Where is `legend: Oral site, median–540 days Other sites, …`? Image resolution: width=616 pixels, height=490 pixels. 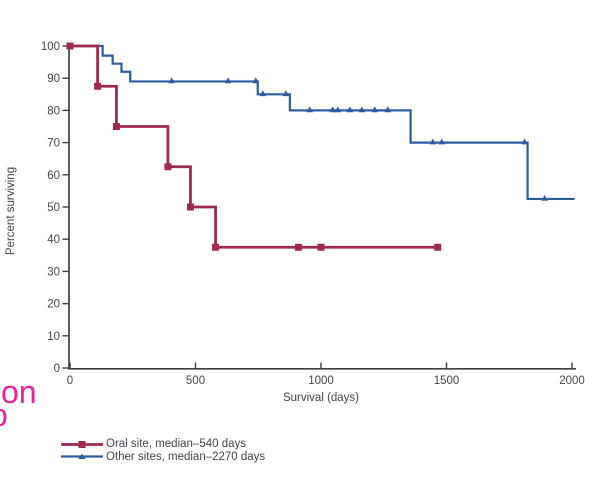 legend: Oral site, median–540 days Other sites, … is located at coordinates (162, 450).